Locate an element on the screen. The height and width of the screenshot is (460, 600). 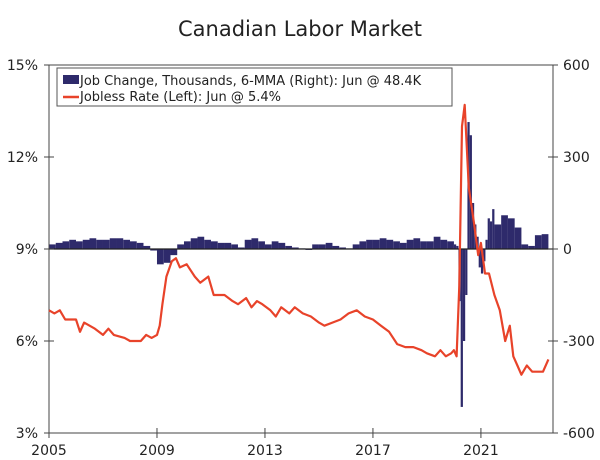
right-axis-tick-label: 0 is located at coordinates (567, 250).